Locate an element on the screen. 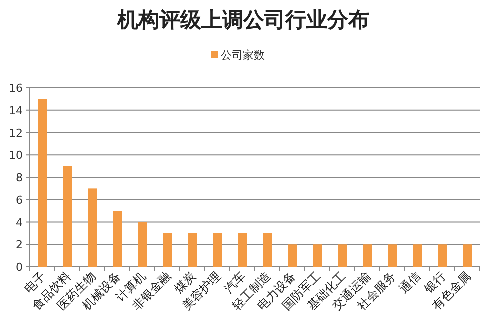 Image resolution: width=487 pixels, height=330 pixels. y-tick-label: 10 is located at coordinates (16, 155).